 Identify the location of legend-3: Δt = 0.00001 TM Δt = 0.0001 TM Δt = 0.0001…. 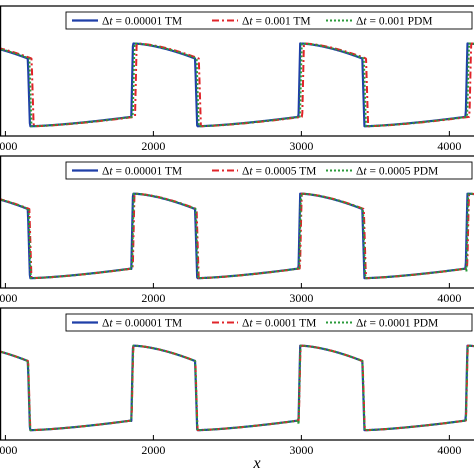
(269, 322).